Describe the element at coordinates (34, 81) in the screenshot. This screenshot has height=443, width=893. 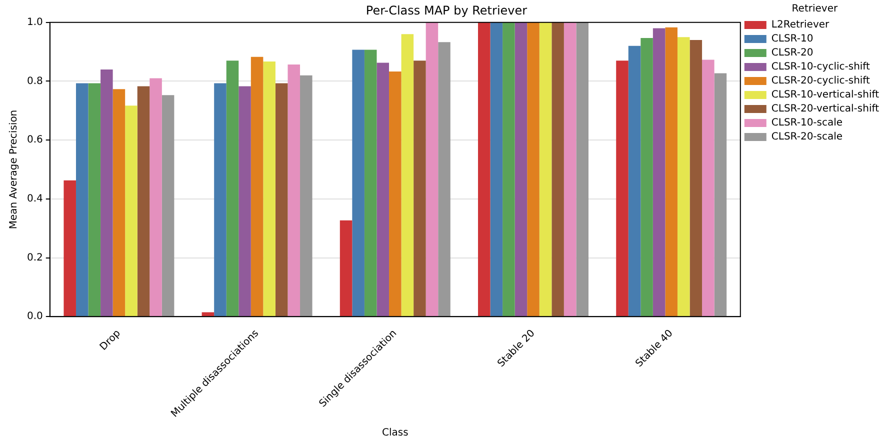
I see `y-tick-label: 0.8` at that location.